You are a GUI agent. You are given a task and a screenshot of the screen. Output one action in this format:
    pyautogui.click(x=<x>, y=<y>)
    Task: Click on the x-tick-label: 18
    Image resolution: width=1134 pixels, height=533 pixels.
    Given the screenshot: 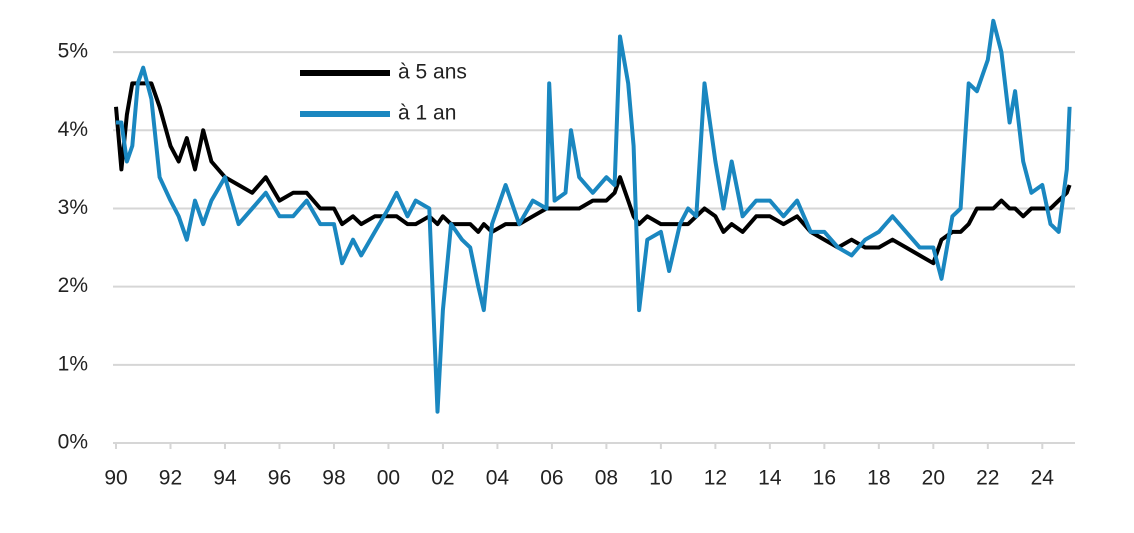 What is the action you would take?
    pyautogui.click(x=878, y=478)
    